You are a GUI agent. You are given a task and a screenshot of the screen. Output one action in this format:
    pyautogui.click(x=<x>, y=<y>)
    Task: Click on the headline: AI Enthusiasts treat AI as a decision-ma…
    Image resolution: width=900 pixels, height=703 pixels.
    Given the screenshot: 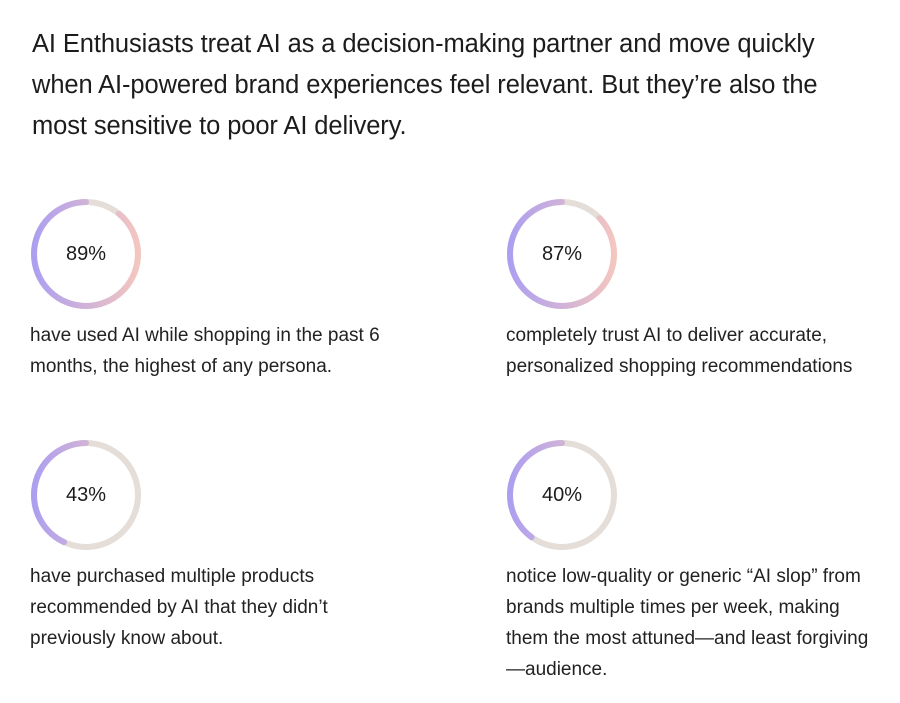 What is the action you would take?
    pyautogui.click(x=425, y=85)
    